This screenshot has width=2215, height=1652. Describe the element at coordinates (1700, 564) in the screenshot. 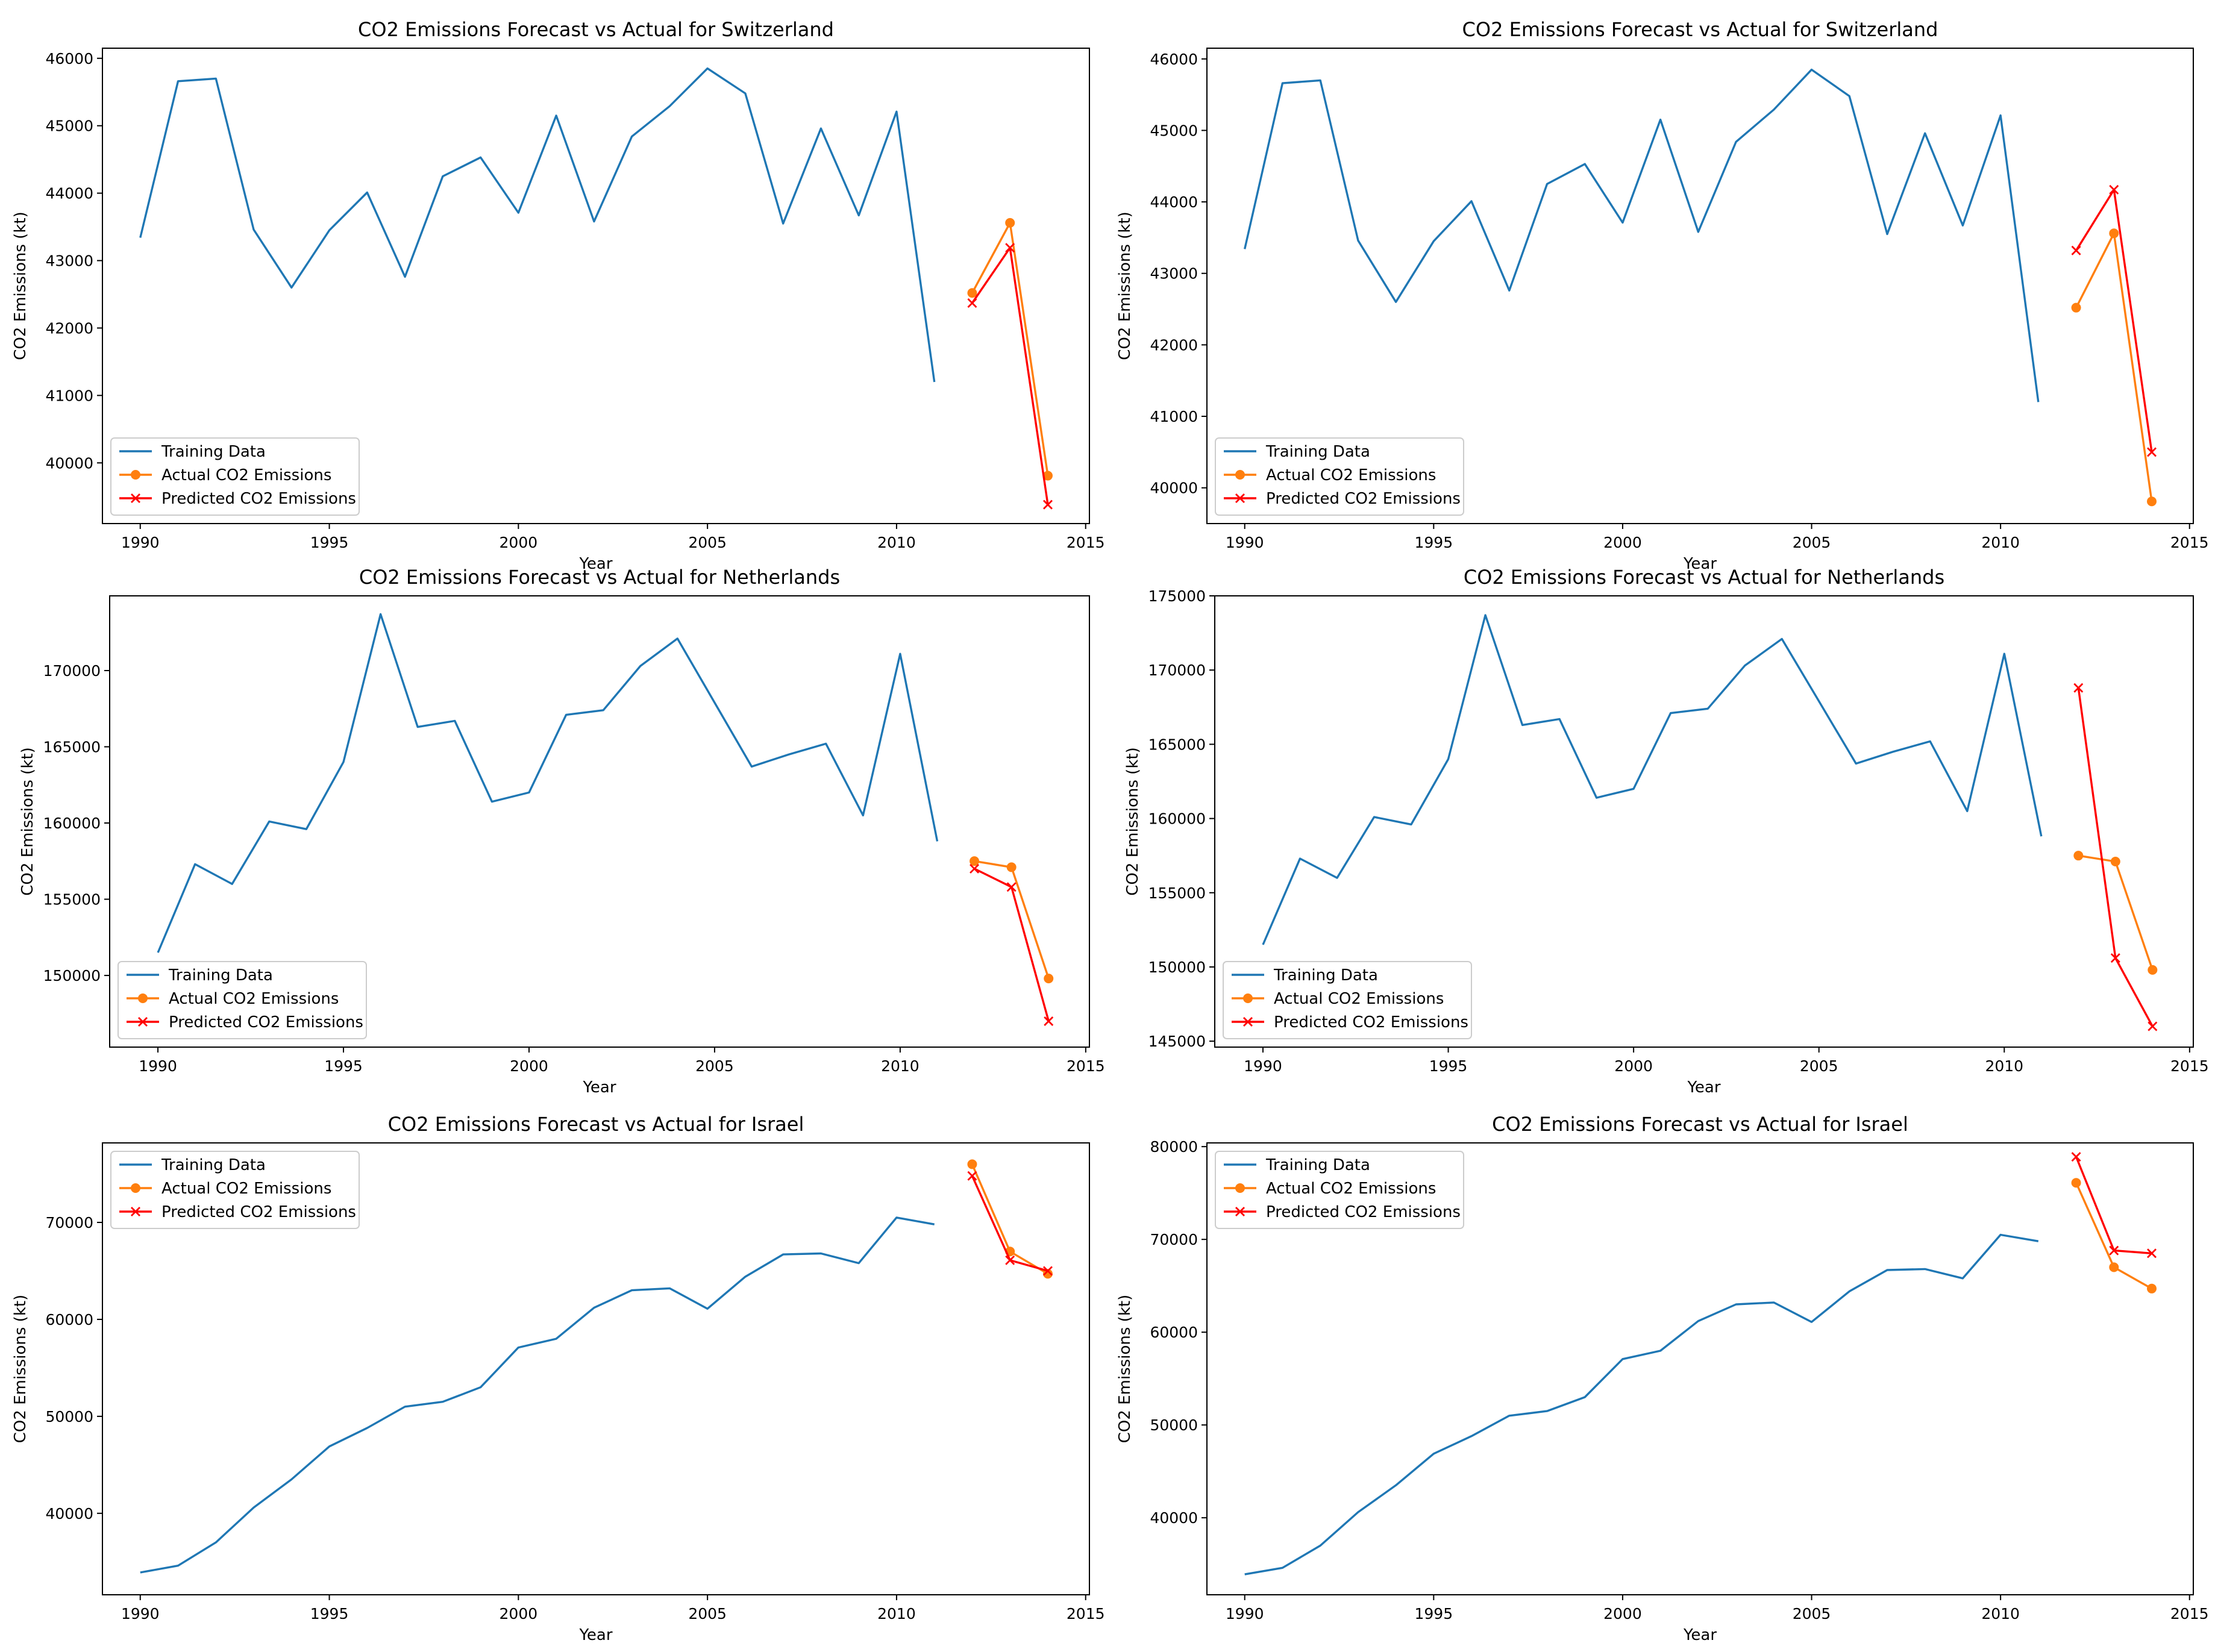

I see `x-axis-label: Year` at that location.